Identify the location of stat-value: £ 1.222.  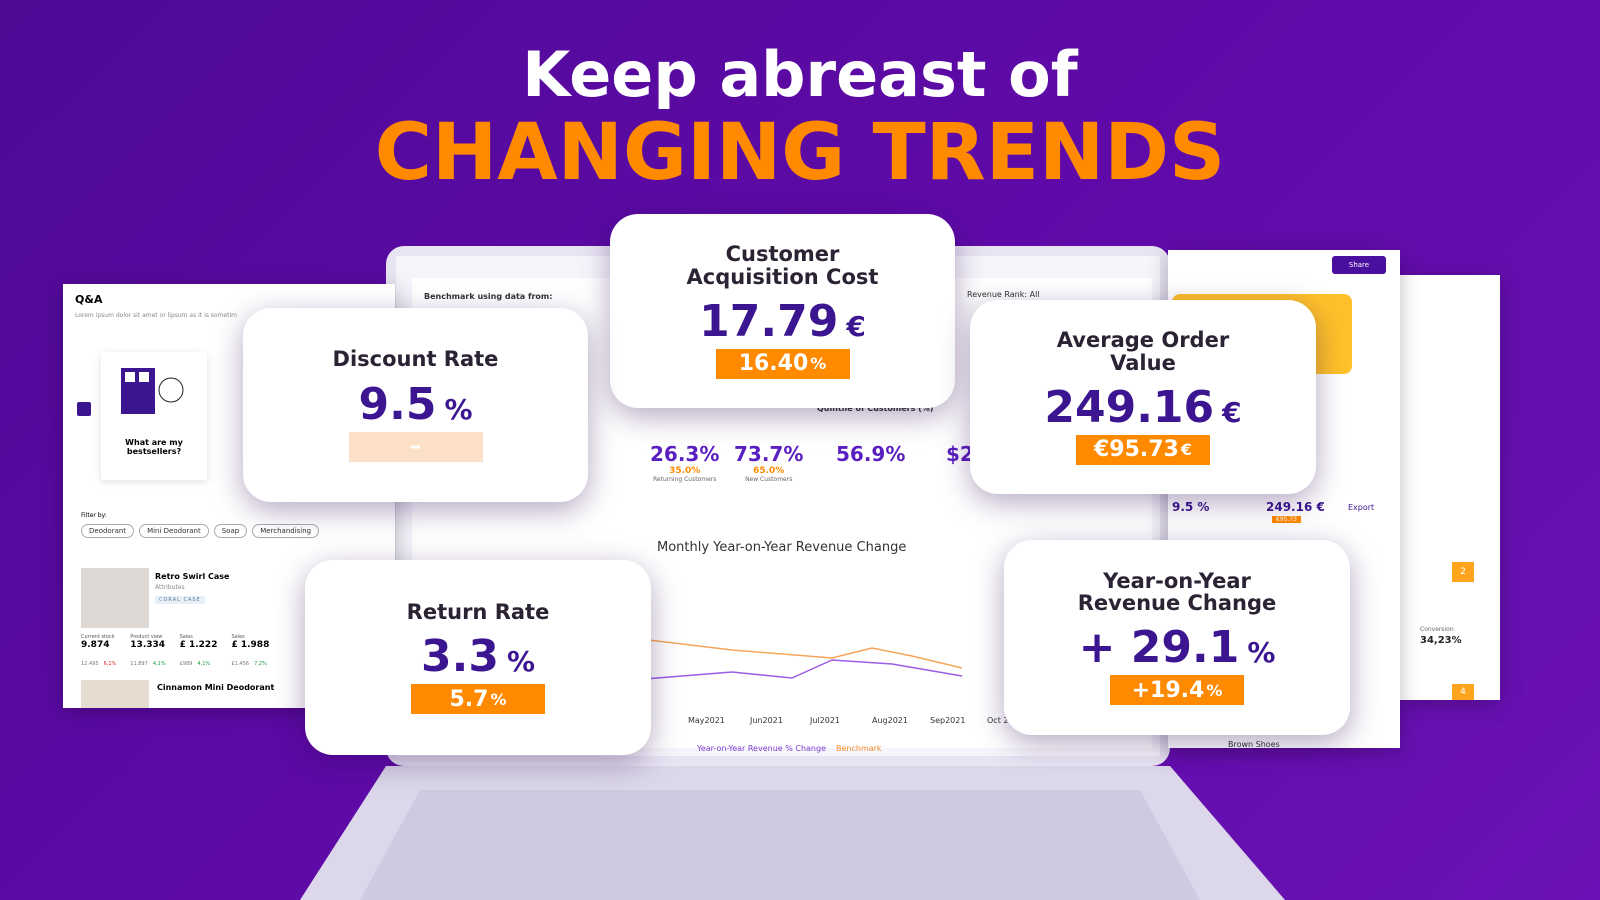
(198, 645).